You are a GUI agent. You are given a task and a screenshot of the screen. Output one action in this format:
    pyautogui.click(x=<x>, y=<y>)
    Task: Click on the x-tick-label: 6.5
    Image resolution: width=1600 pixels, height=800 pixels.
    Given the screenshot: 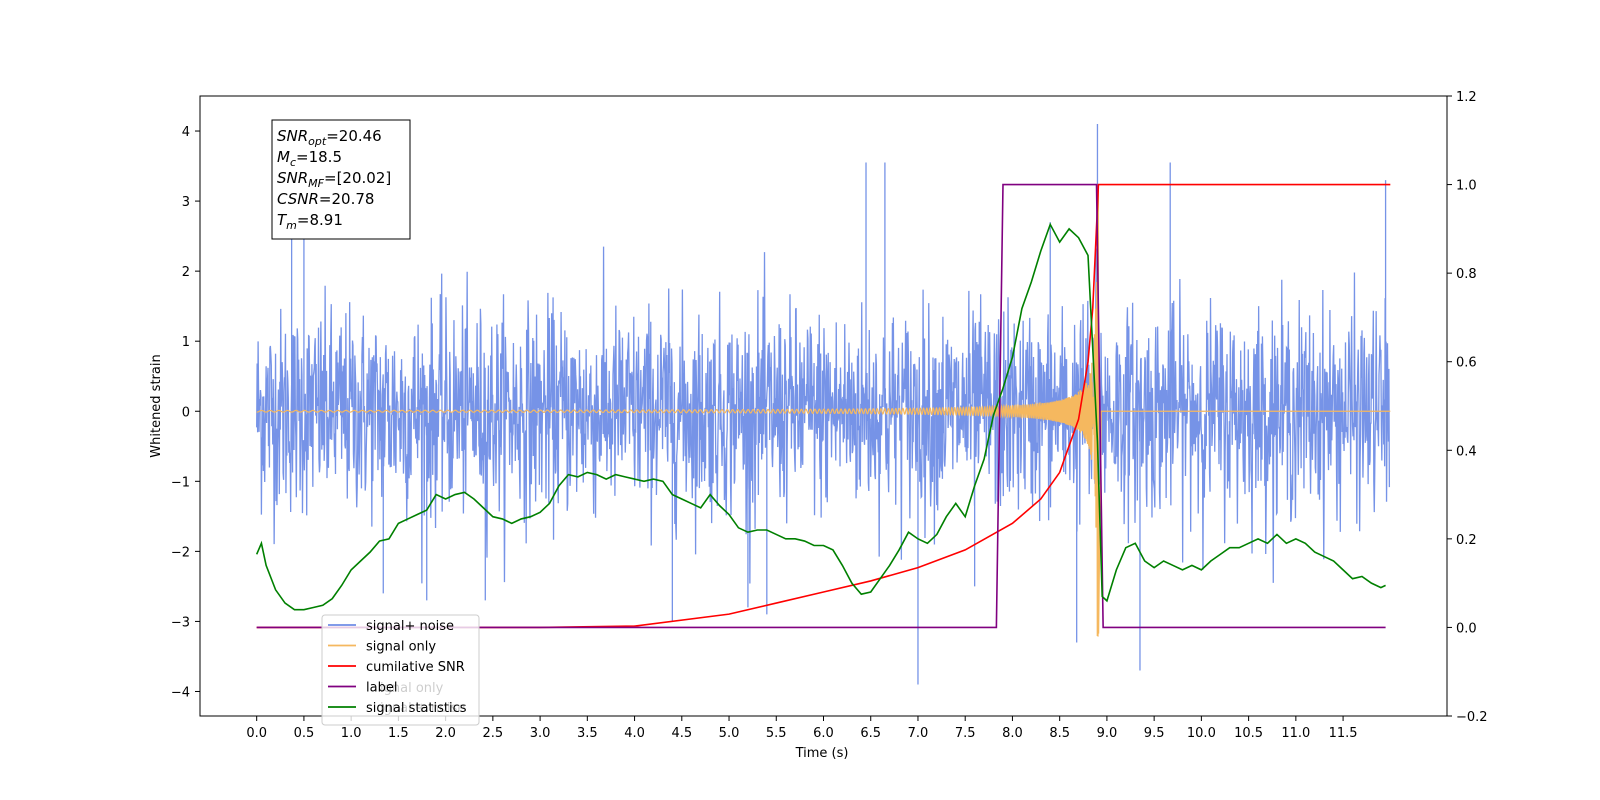 What is the action you would take?
    pyautogui.click(x=870, y=733)
    